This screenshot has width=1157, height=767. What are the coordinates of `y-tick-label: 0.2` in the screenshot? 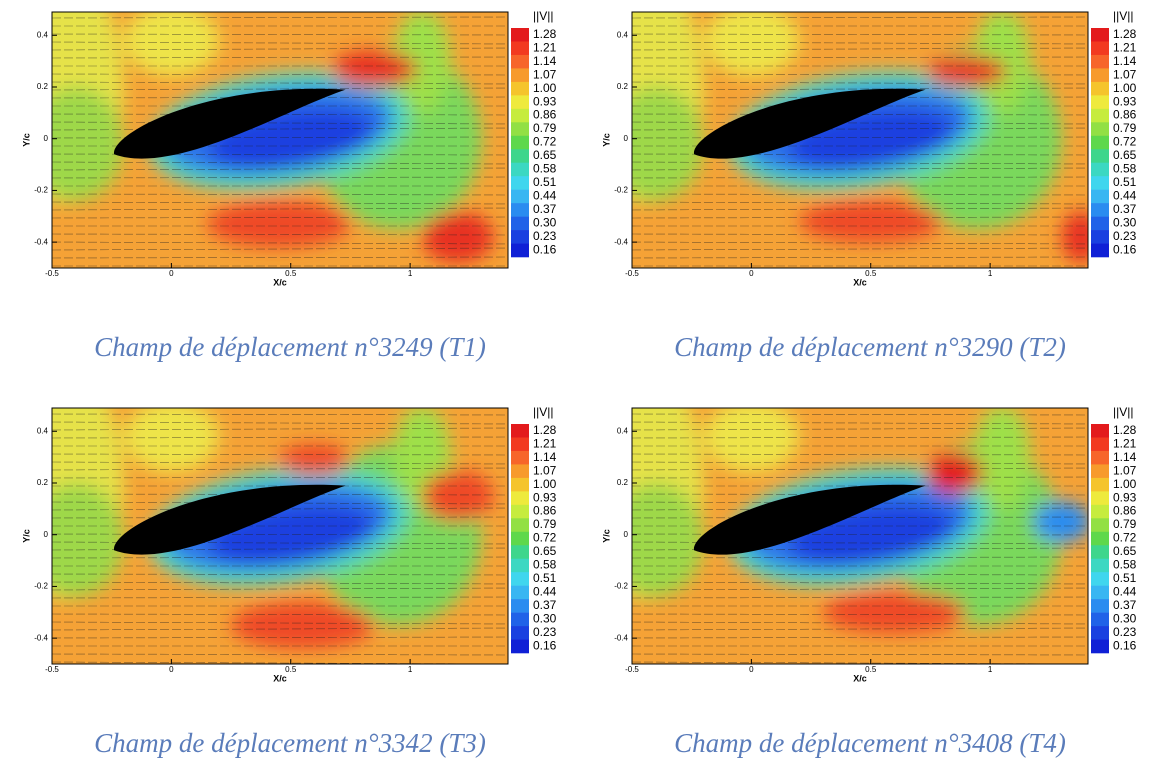 It's located at (43, 86).